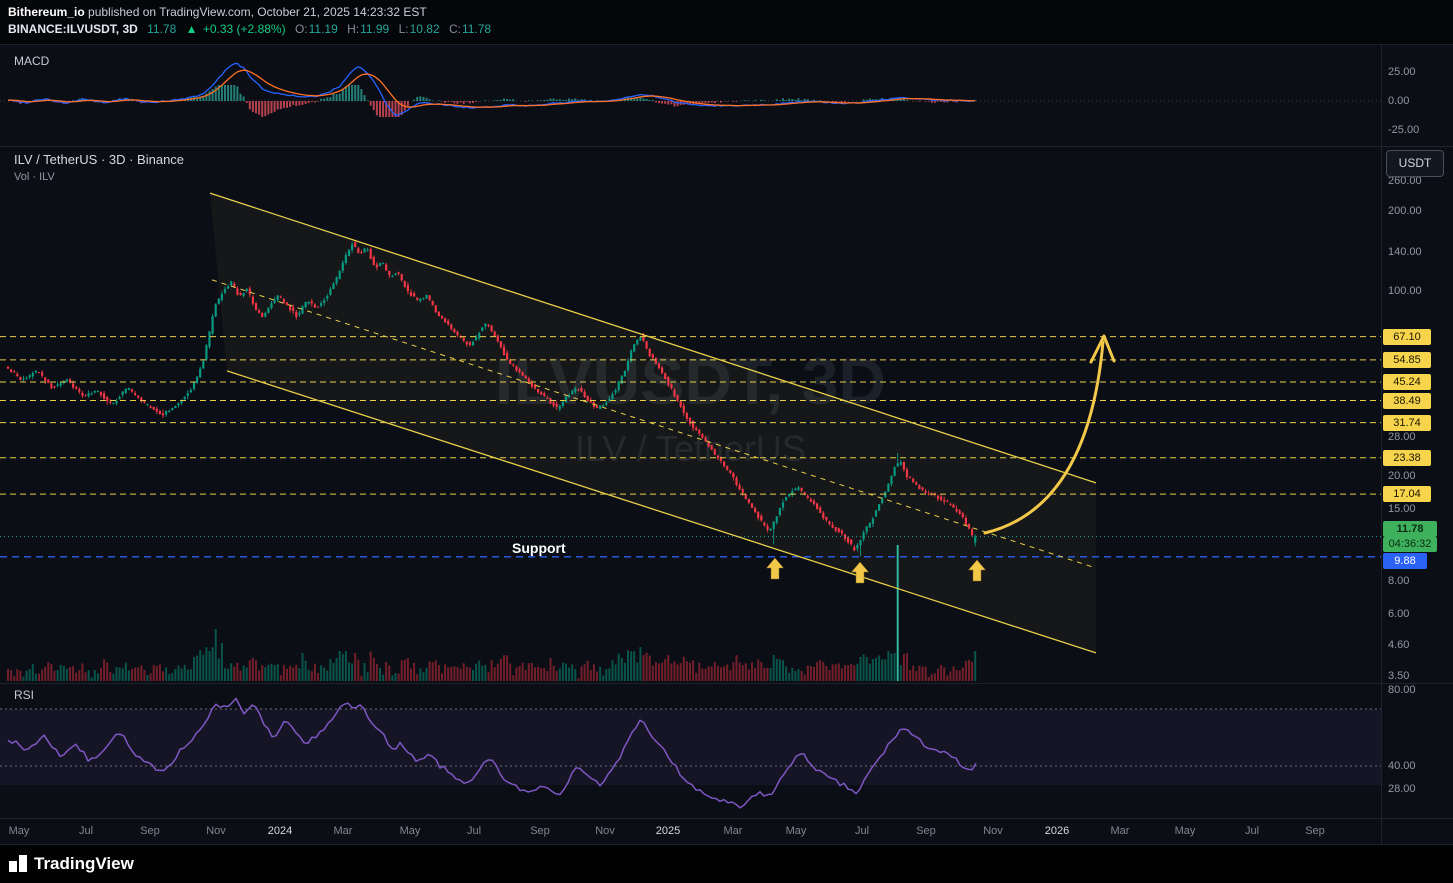 Image resolution: width=1453 pixels, height=883 pixels. What do you see at coordinates (668, 831) in the screenshot?
I see `time-axis-year-label: 2025` at bounding box center [668, 831].